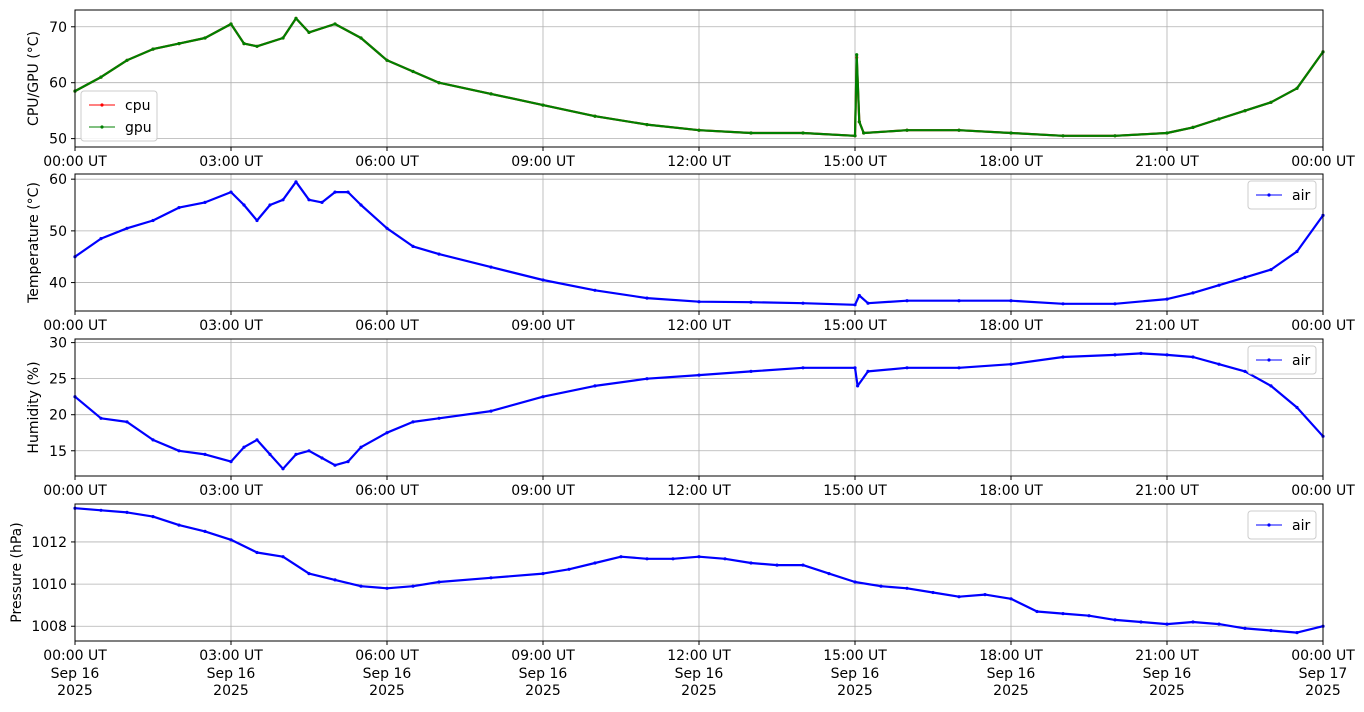  I want to click on y-axis-label: CPU/GPU (°C), so click(34, 78).